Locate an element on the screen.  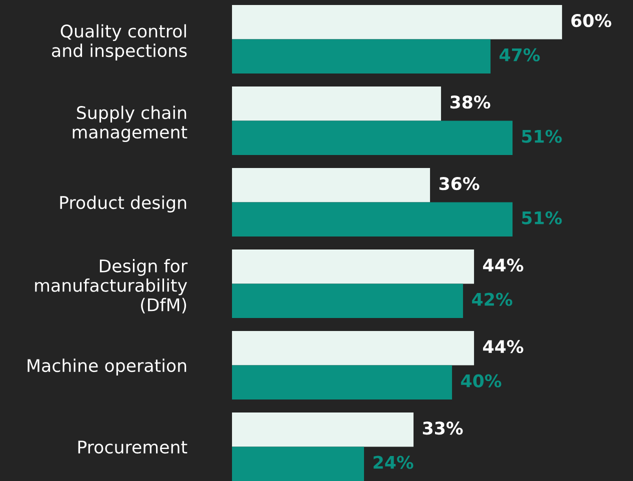
data-label: 24% is located at coordinates (394, 462).